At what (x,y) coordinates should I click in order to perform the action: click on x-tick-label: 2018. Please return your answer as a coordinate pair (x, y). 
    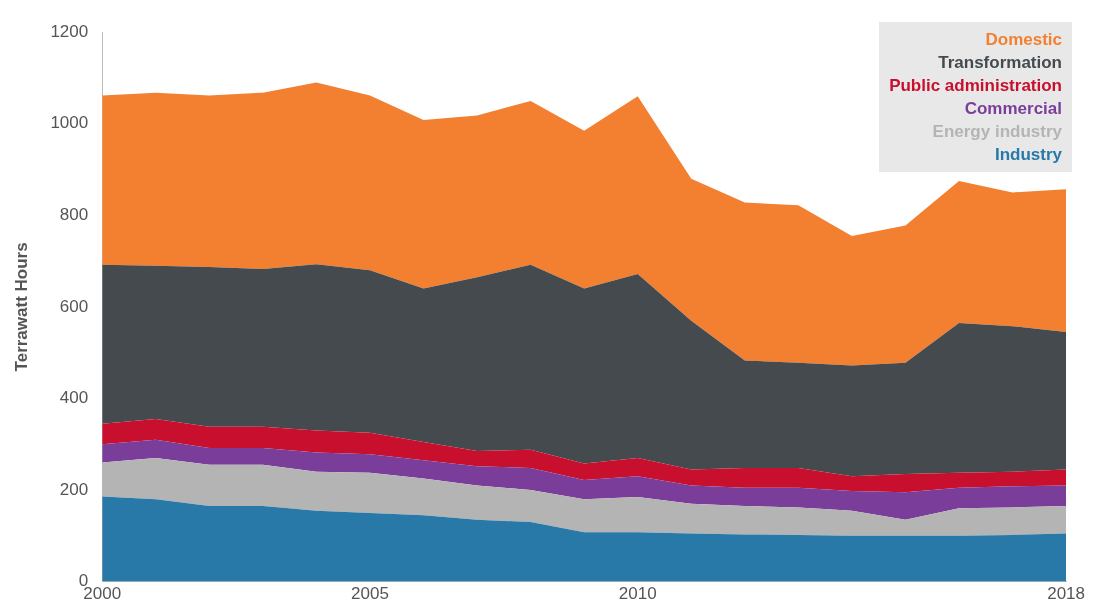
    Looking at the image, I should click on (1066, 594).